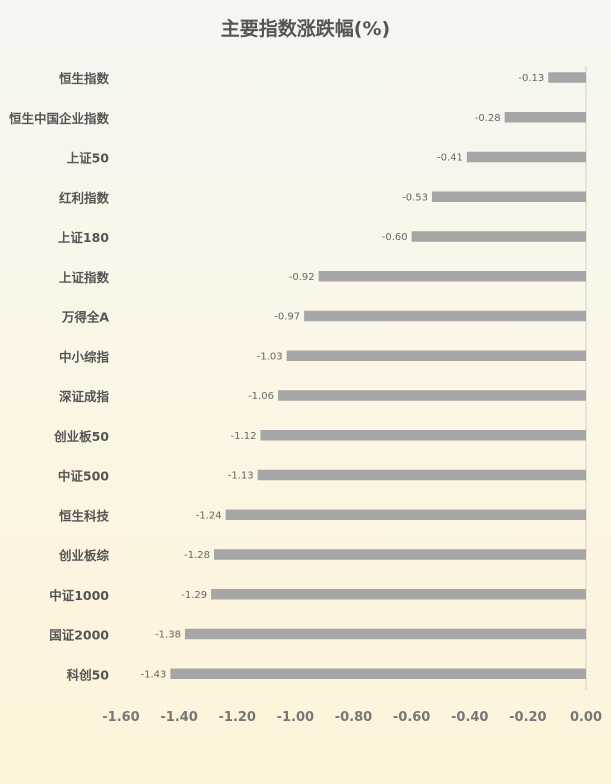 This screenshot has width=611, height=784. Describe the element at coordinates (84, 396) in the screenshot. I see `category-label: 深证成指` at that location.